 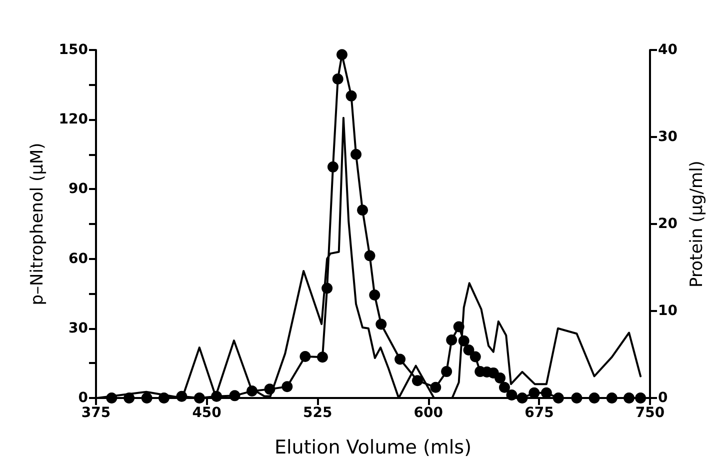 I want to click on y2-tick-label: 40, so click(x=668, y=50).